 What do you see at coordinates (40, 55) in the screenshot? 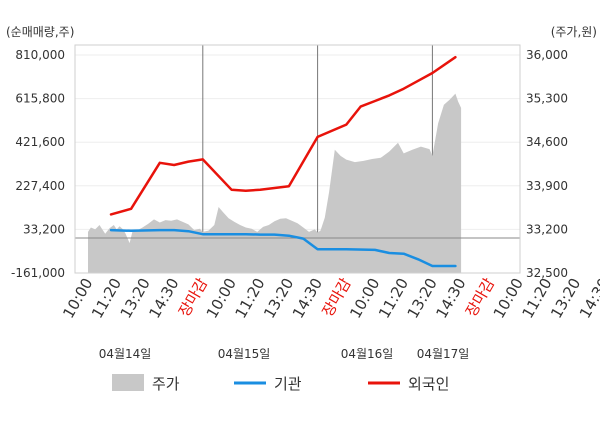
I see `left-tick-label: 810,000` at bounding box center [40, 55].